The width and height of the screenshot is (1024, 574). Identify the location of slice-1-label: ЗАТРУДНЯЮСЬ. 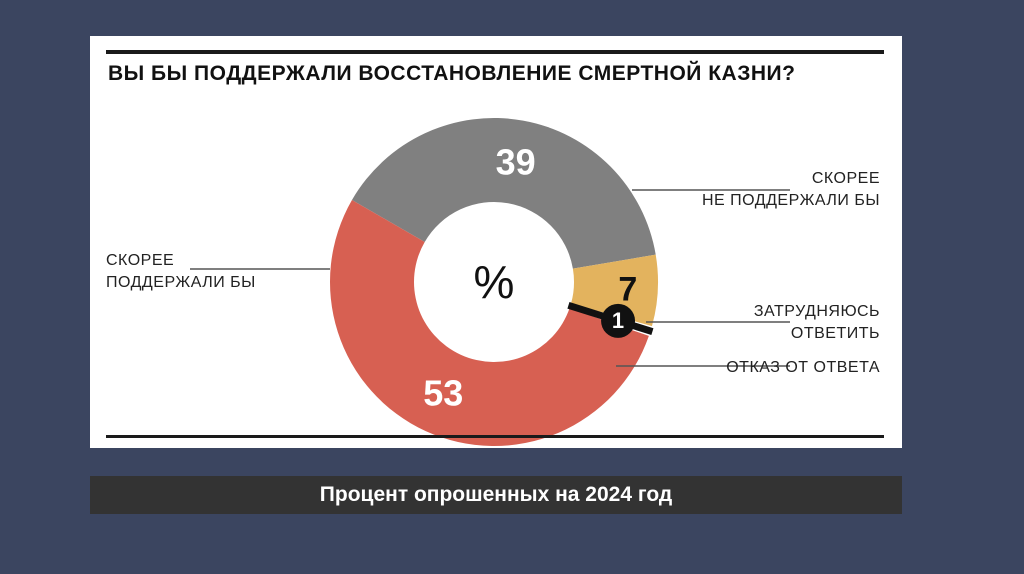
(817, 311).